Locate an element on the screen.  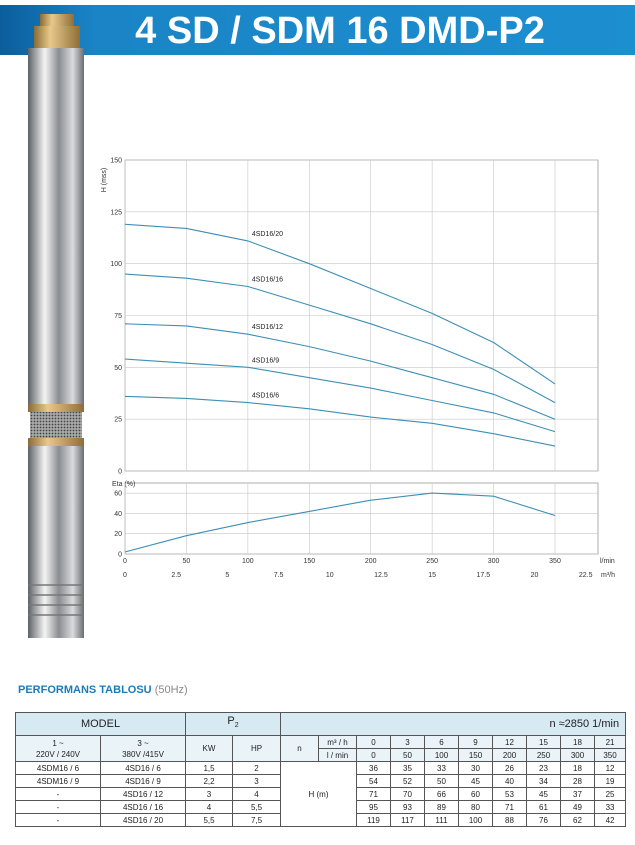
x2-tick-label: 15 is located at coordinates (432, 575).